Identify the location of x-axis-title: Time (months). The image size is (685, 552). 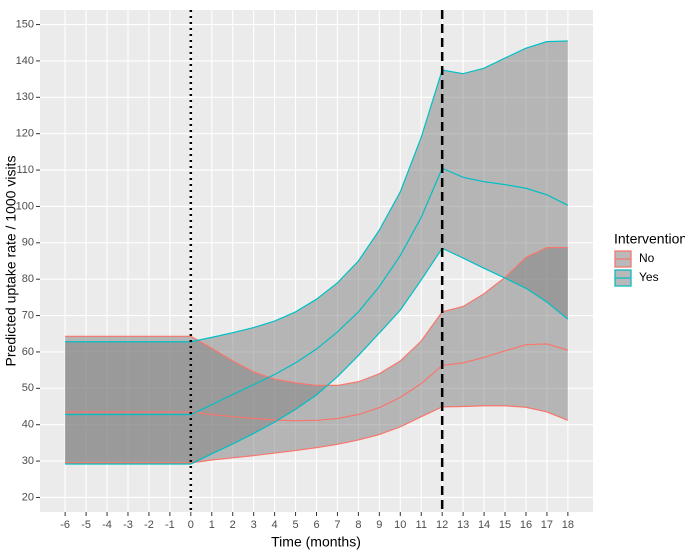
(316, 542).